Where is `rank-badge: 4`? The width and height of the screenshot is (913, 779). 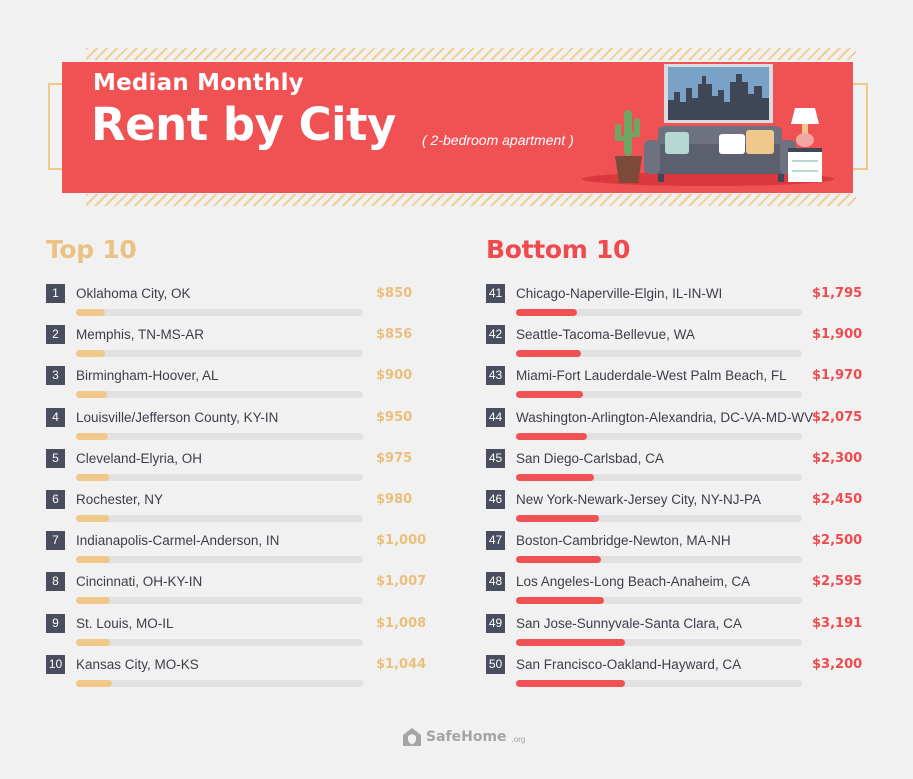 rank-badge: 4 is located at coordinates (55, 417).